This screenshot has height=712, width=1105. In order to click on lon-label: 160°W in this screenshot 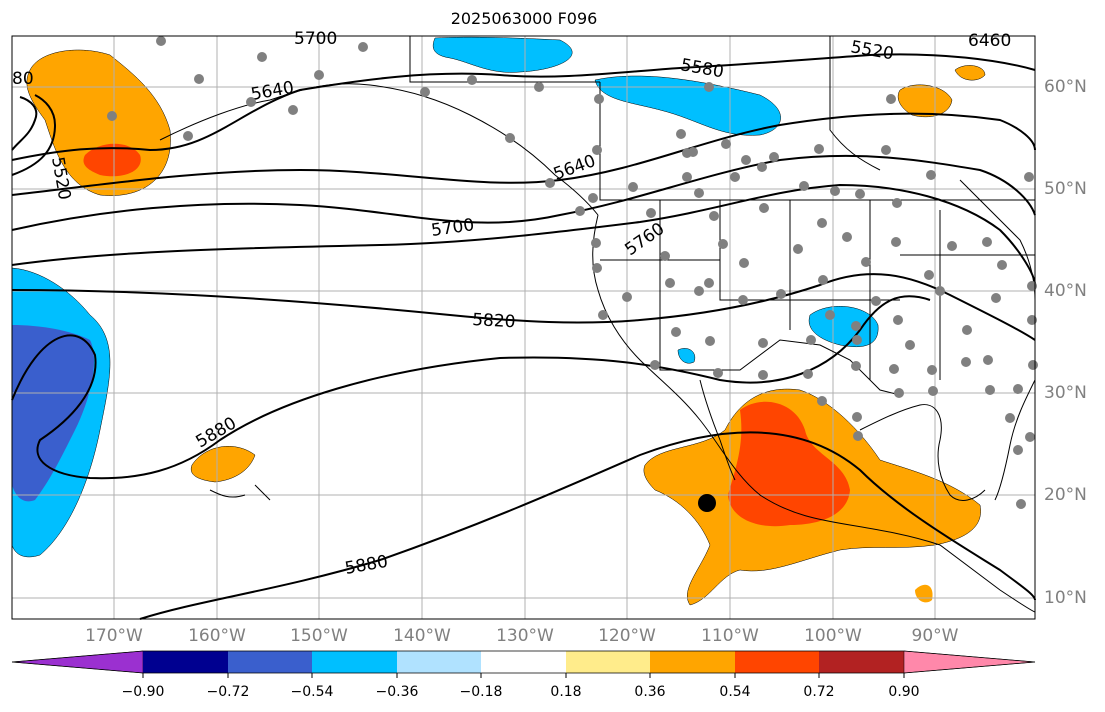, I will do `click(217, 636)`.